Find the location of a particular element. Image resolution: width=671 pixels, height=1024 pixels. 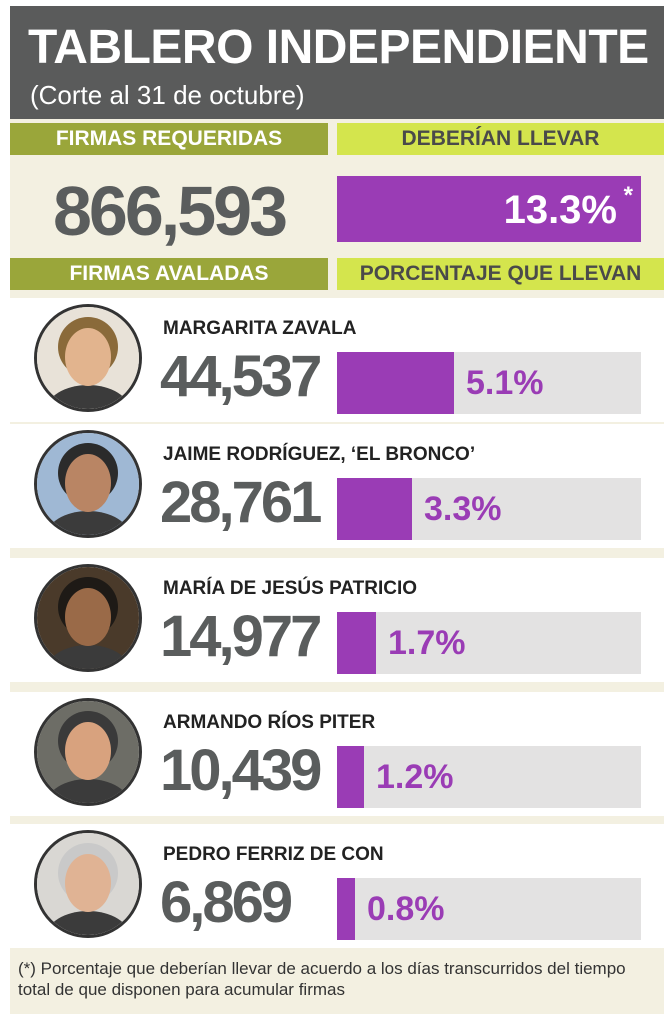

expected-percent-value: 13.3% is located at coordinates (560, 210).